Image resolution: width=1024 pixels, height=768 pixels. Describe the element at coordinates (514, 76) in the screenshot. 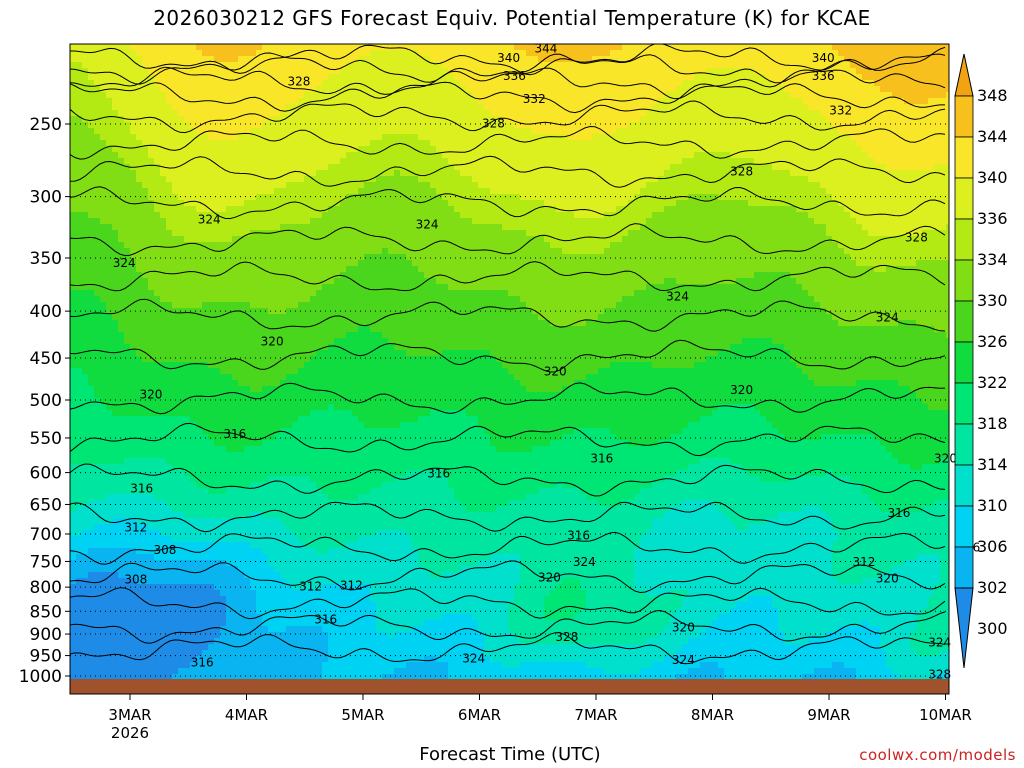

I see `contour-label-2: 336` at that location.